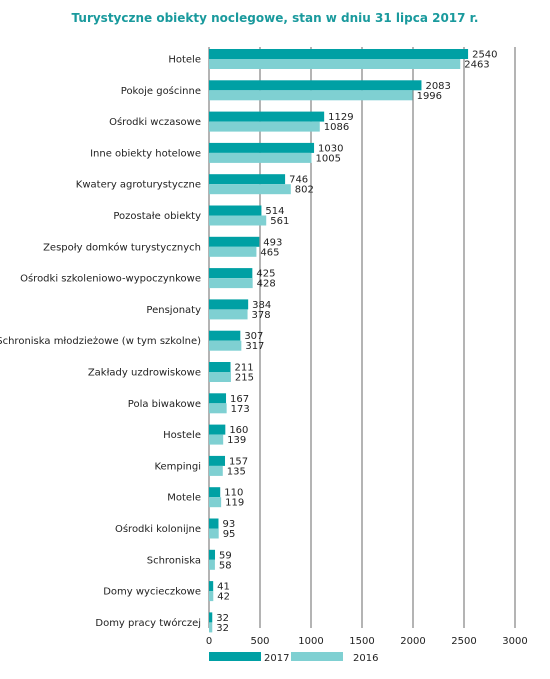 The image size is (550, 679). What do you see at coordinates (222, 628) in the screenshot?
I see `value-label-2016: 32` at bounding box center [222, 628].